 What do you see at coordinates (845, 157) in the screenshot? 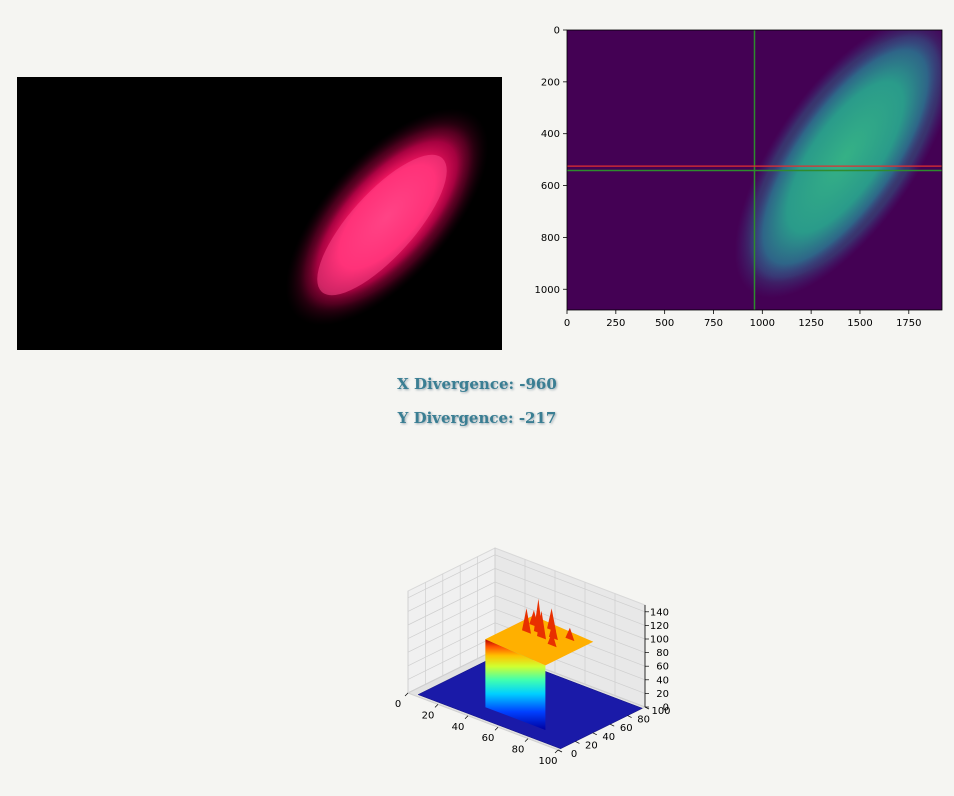
I see `heatmap-beam-region` at bounding box center [845, 157].